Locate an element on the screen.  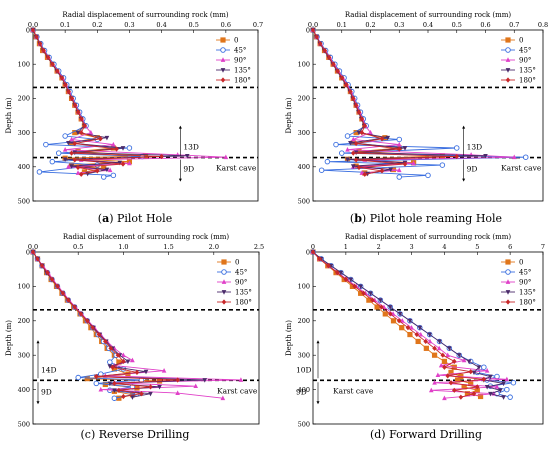
x-tick-label: 0.0 is located at coordinates (33, 247).